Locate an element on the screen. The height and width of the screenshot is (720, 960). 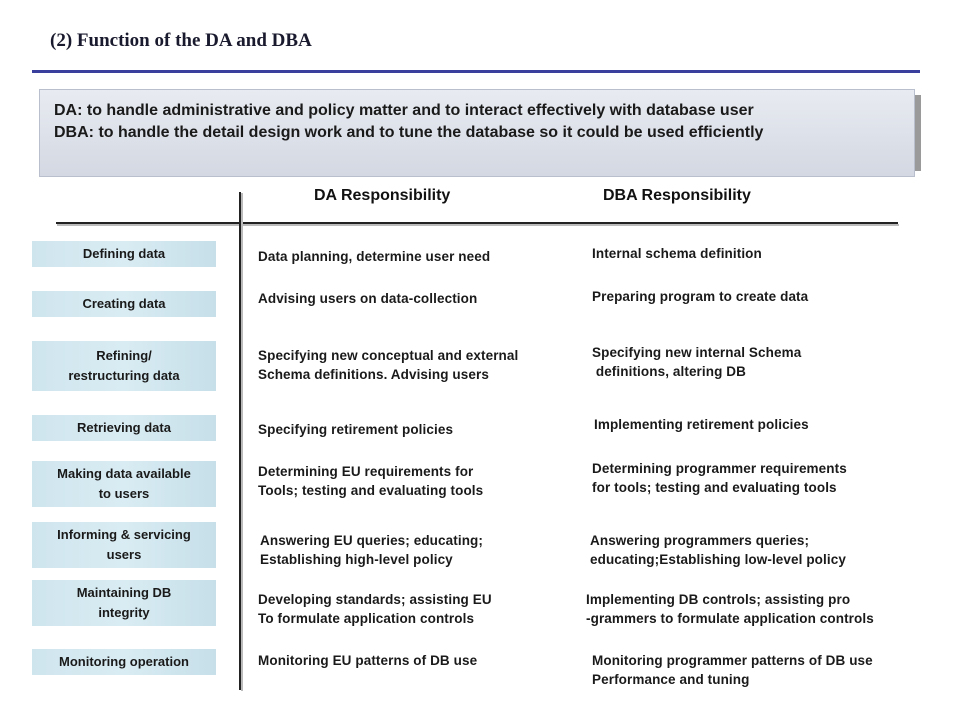
da-responsibility: Monitoring EU patterns of DB use is located at coordinates (368, 660).